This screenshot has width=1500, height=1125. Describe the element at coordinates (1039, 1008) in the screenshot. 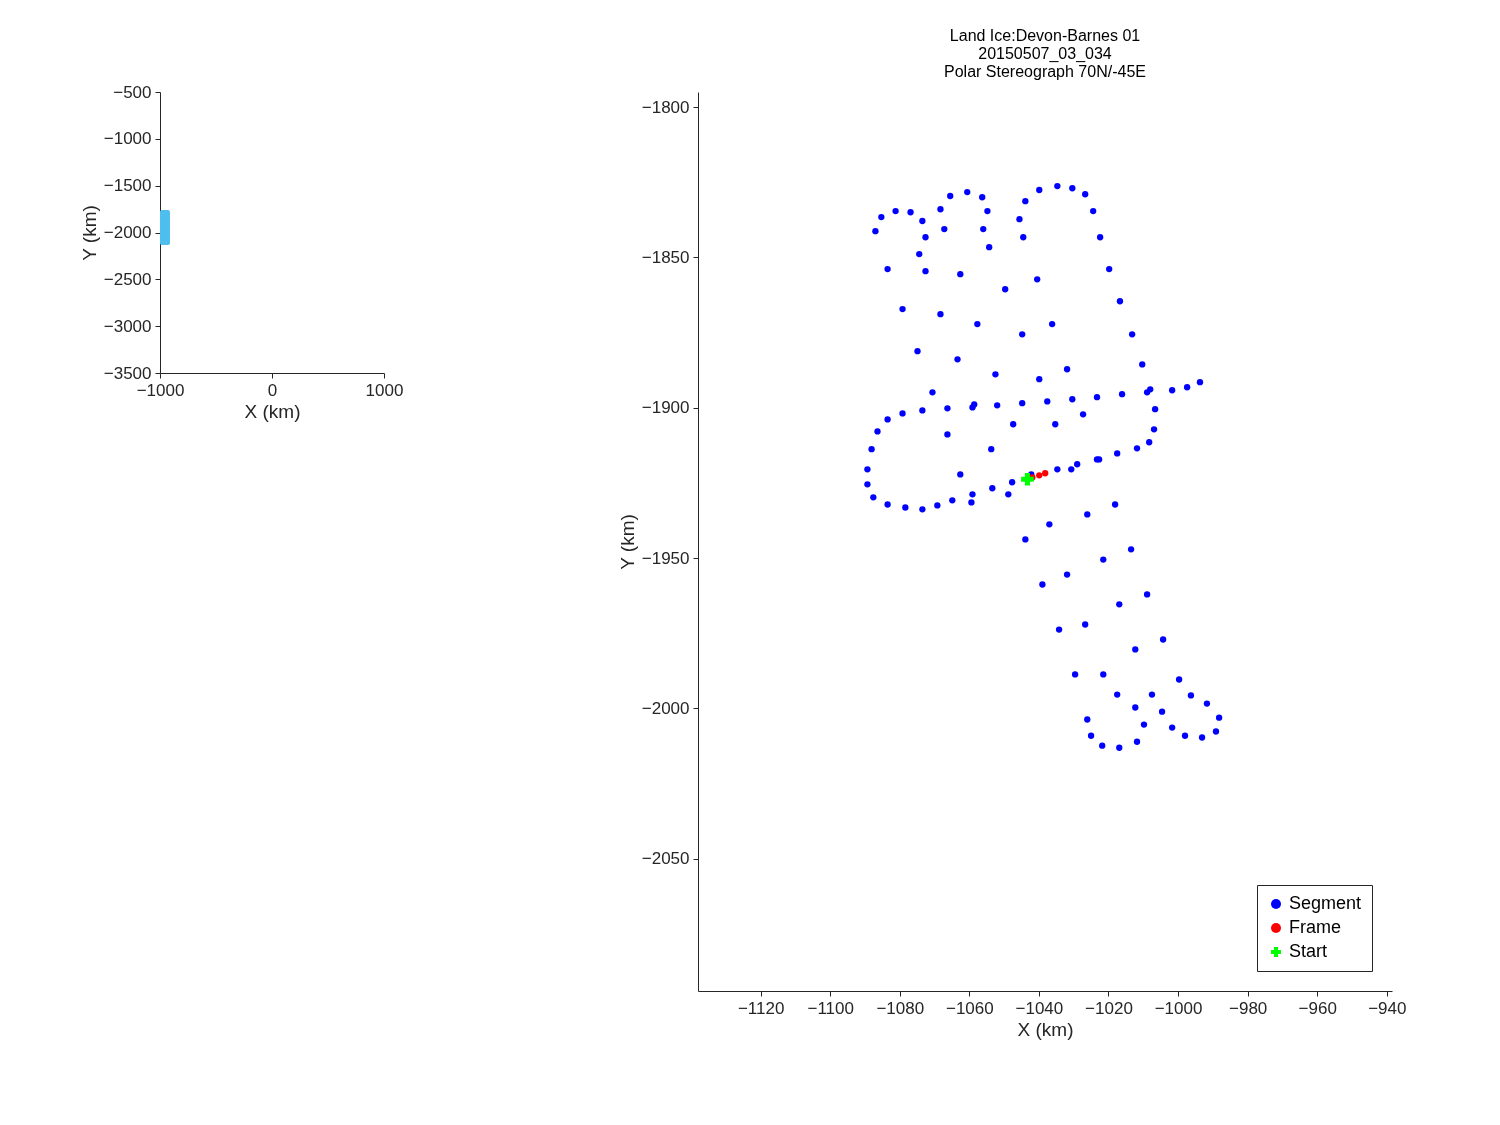

I see `x-tick-label: −1040` at that location.